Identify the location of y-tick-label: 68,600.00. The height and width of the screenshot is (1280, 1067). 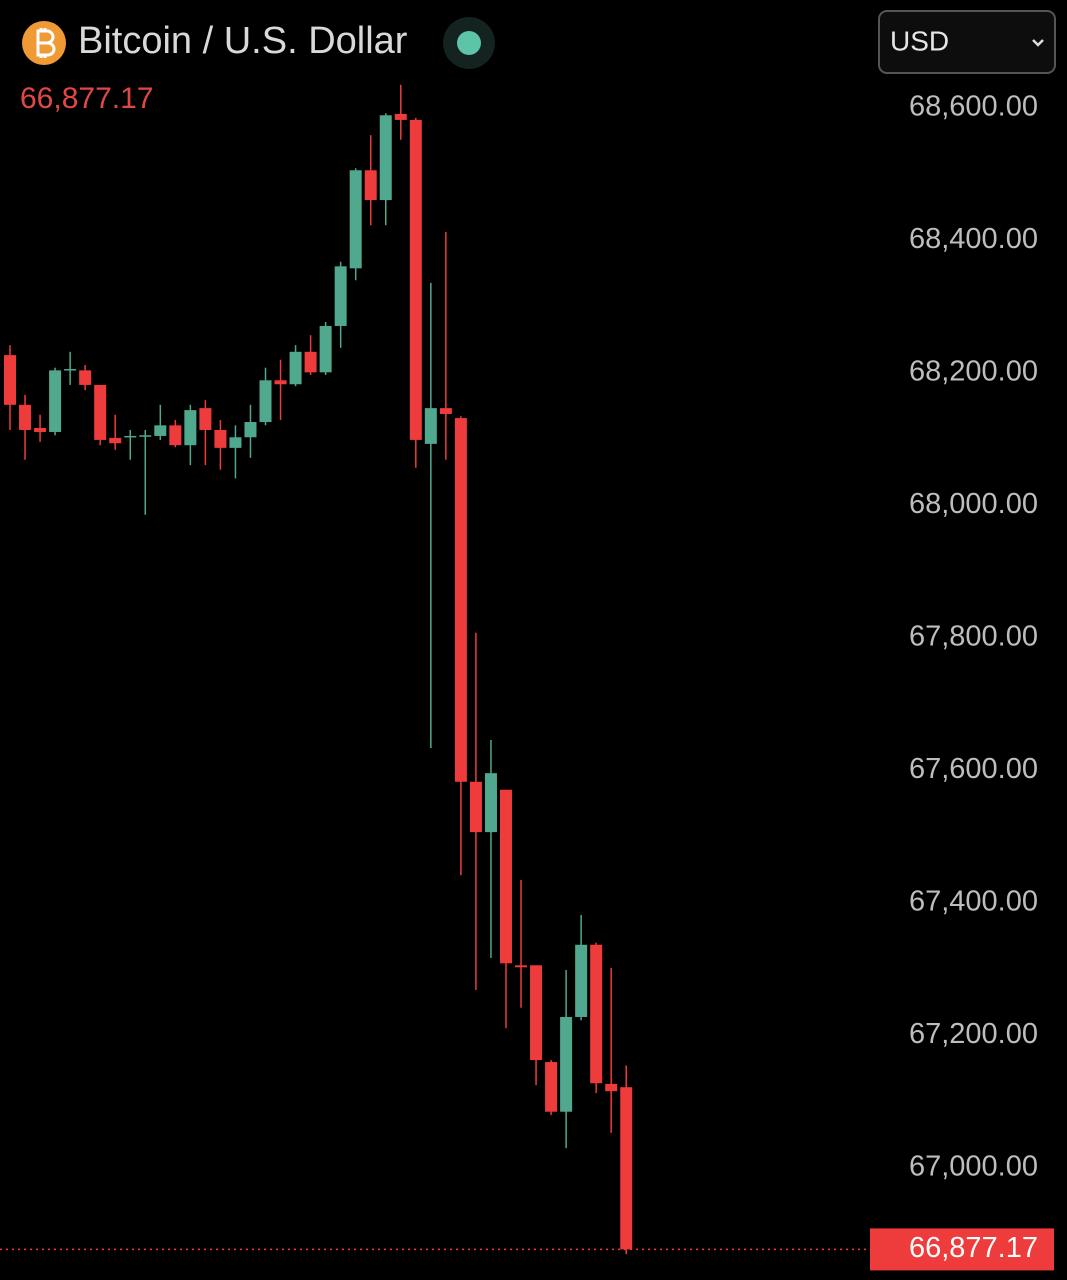
(973, 107).